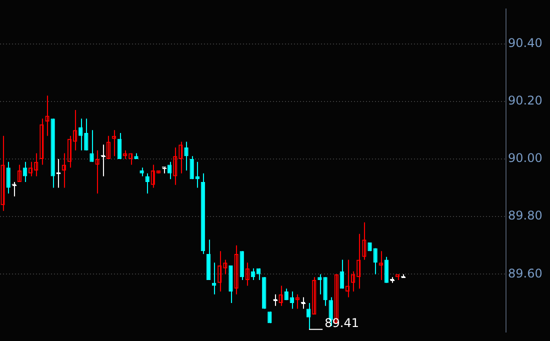  I want to click on y-tick-label: 90.40, so click(525, 43).